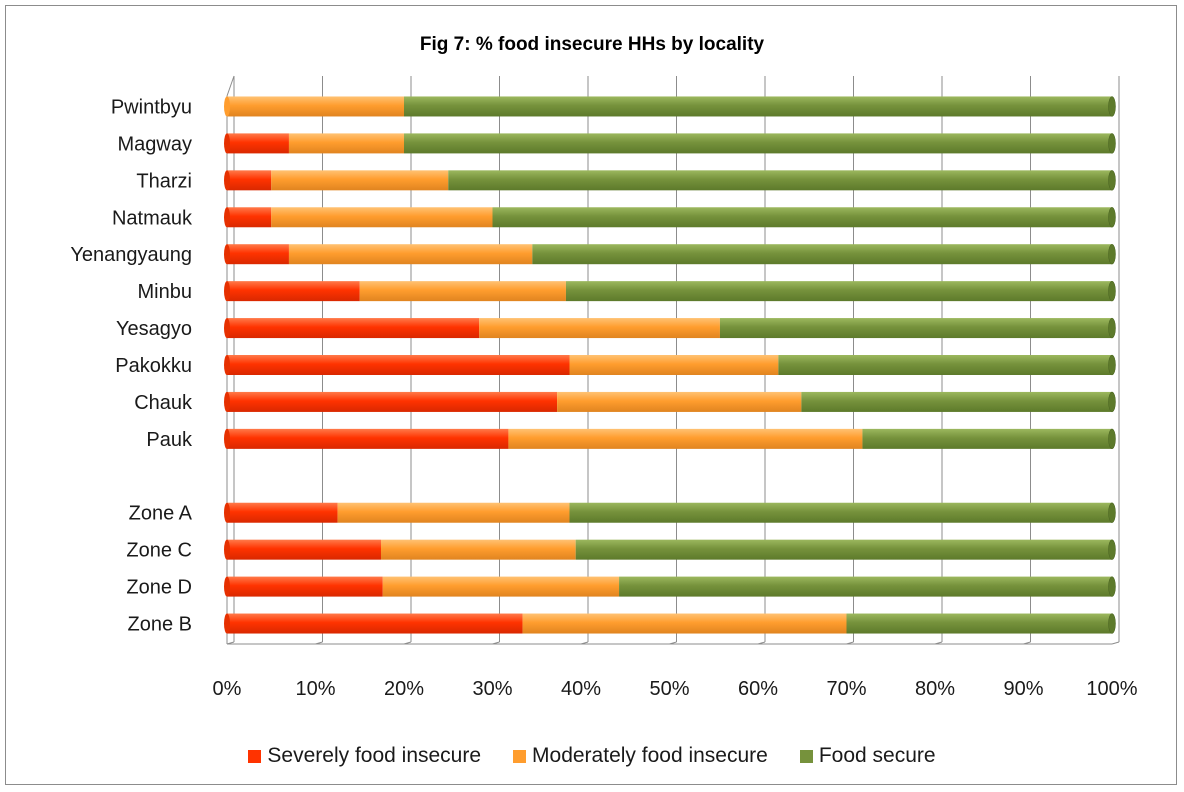 This screenshot has height=792, width=1184. I want to click on y-category-label: Natmauk, so click(152, 218).